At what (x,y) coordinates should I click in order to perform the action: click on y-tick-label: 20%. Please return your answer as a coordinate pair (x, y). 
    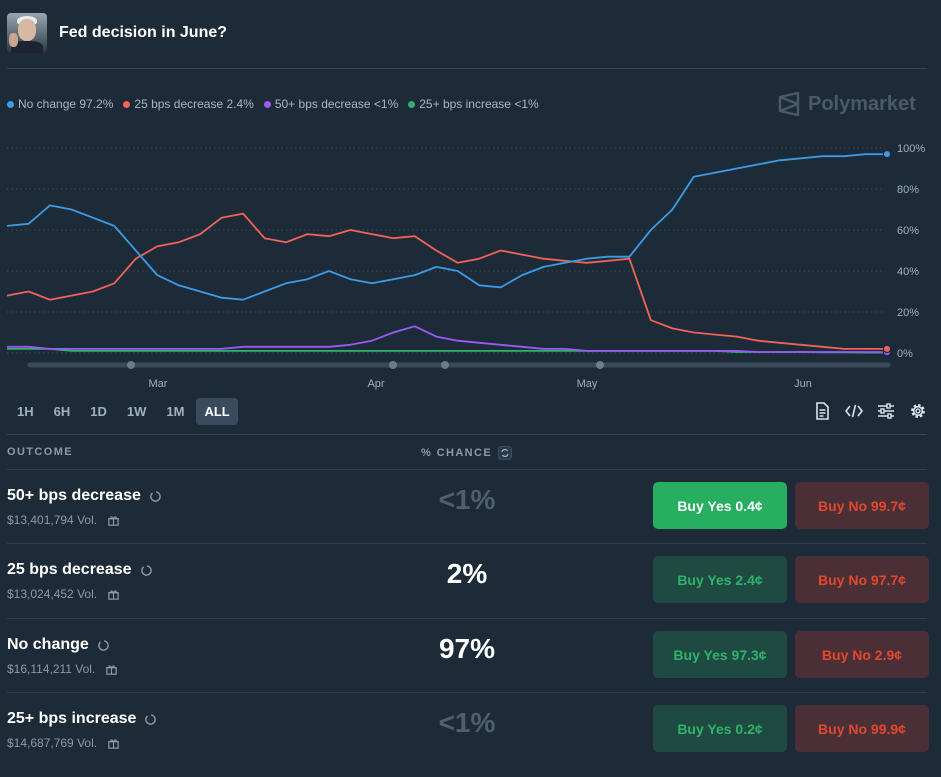
    Looking at the image, I should click on (908, 313).